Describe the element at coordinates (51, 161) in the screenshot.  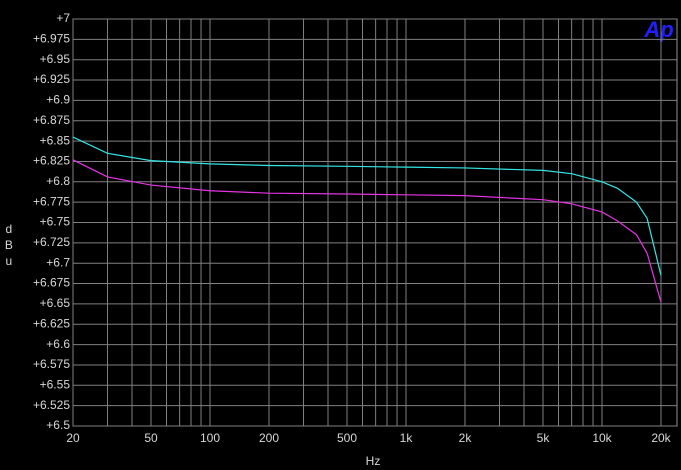
I see `y-tick-label: +6.825` at that location.